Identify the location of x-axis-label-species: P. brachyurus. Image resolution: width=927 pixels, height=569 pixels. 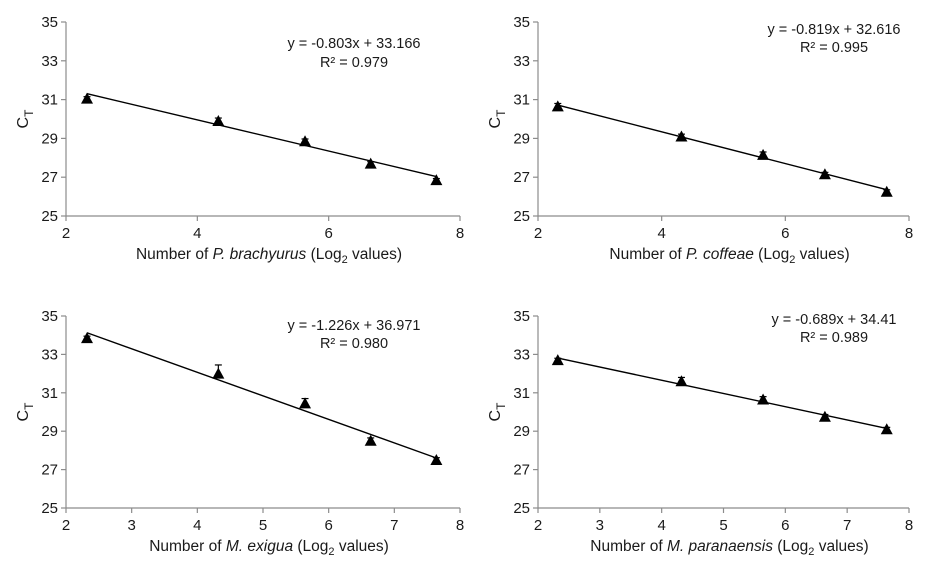
(260, 254).